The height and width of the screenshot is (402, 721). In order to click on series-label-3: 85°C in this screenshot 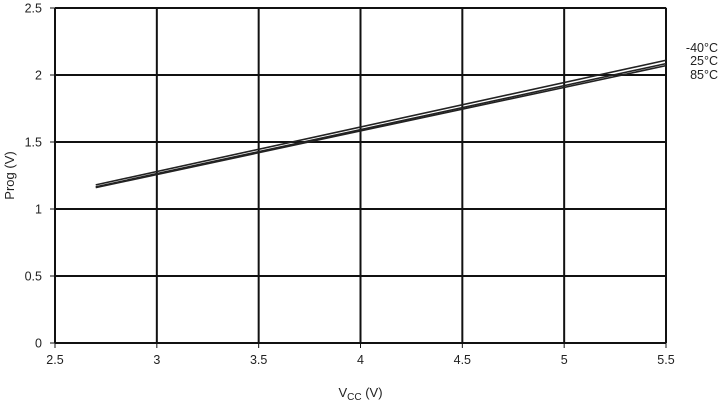, I will do `click(704, 75)`.